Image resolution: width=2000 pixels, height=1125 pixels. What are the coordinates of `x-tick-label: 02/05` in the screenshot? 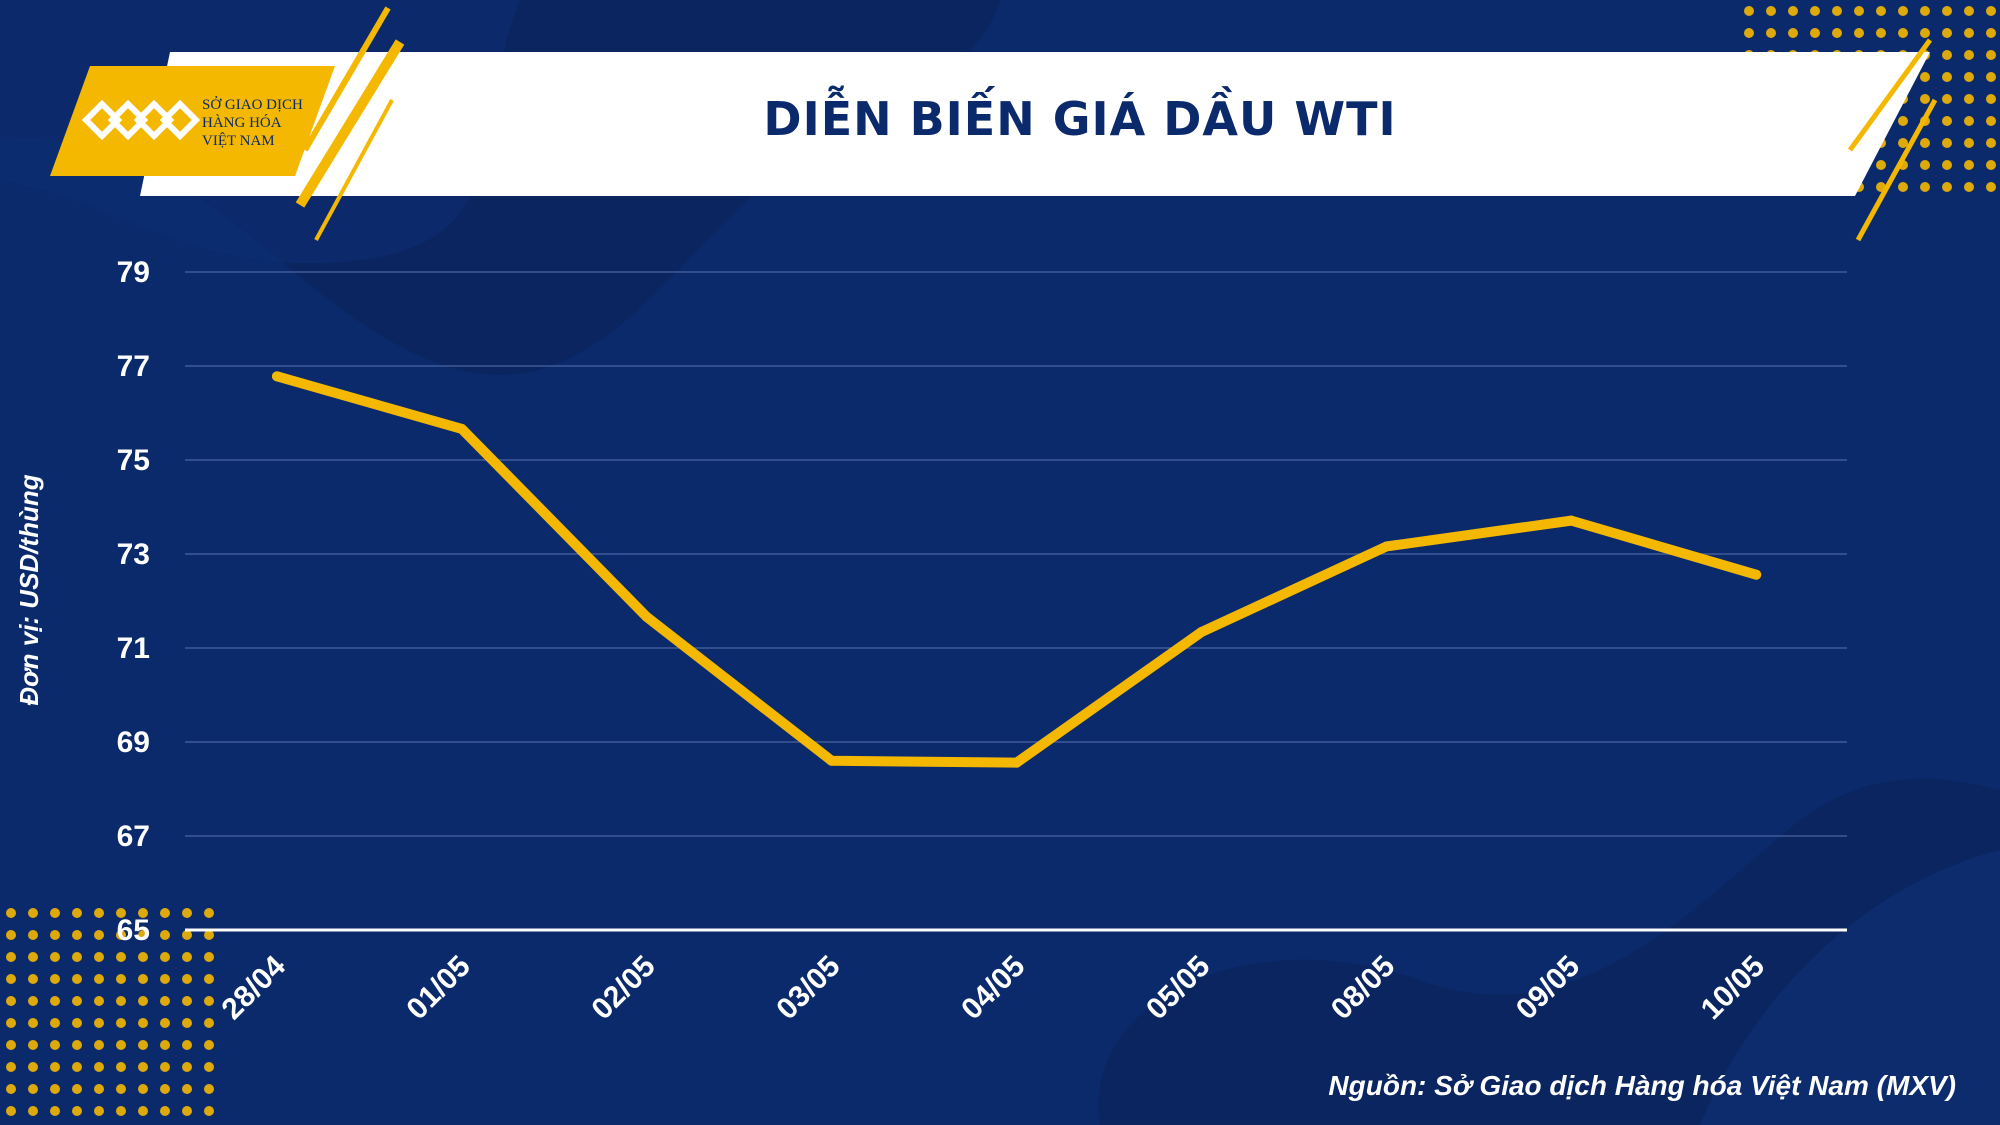 It's located at (623, 988).